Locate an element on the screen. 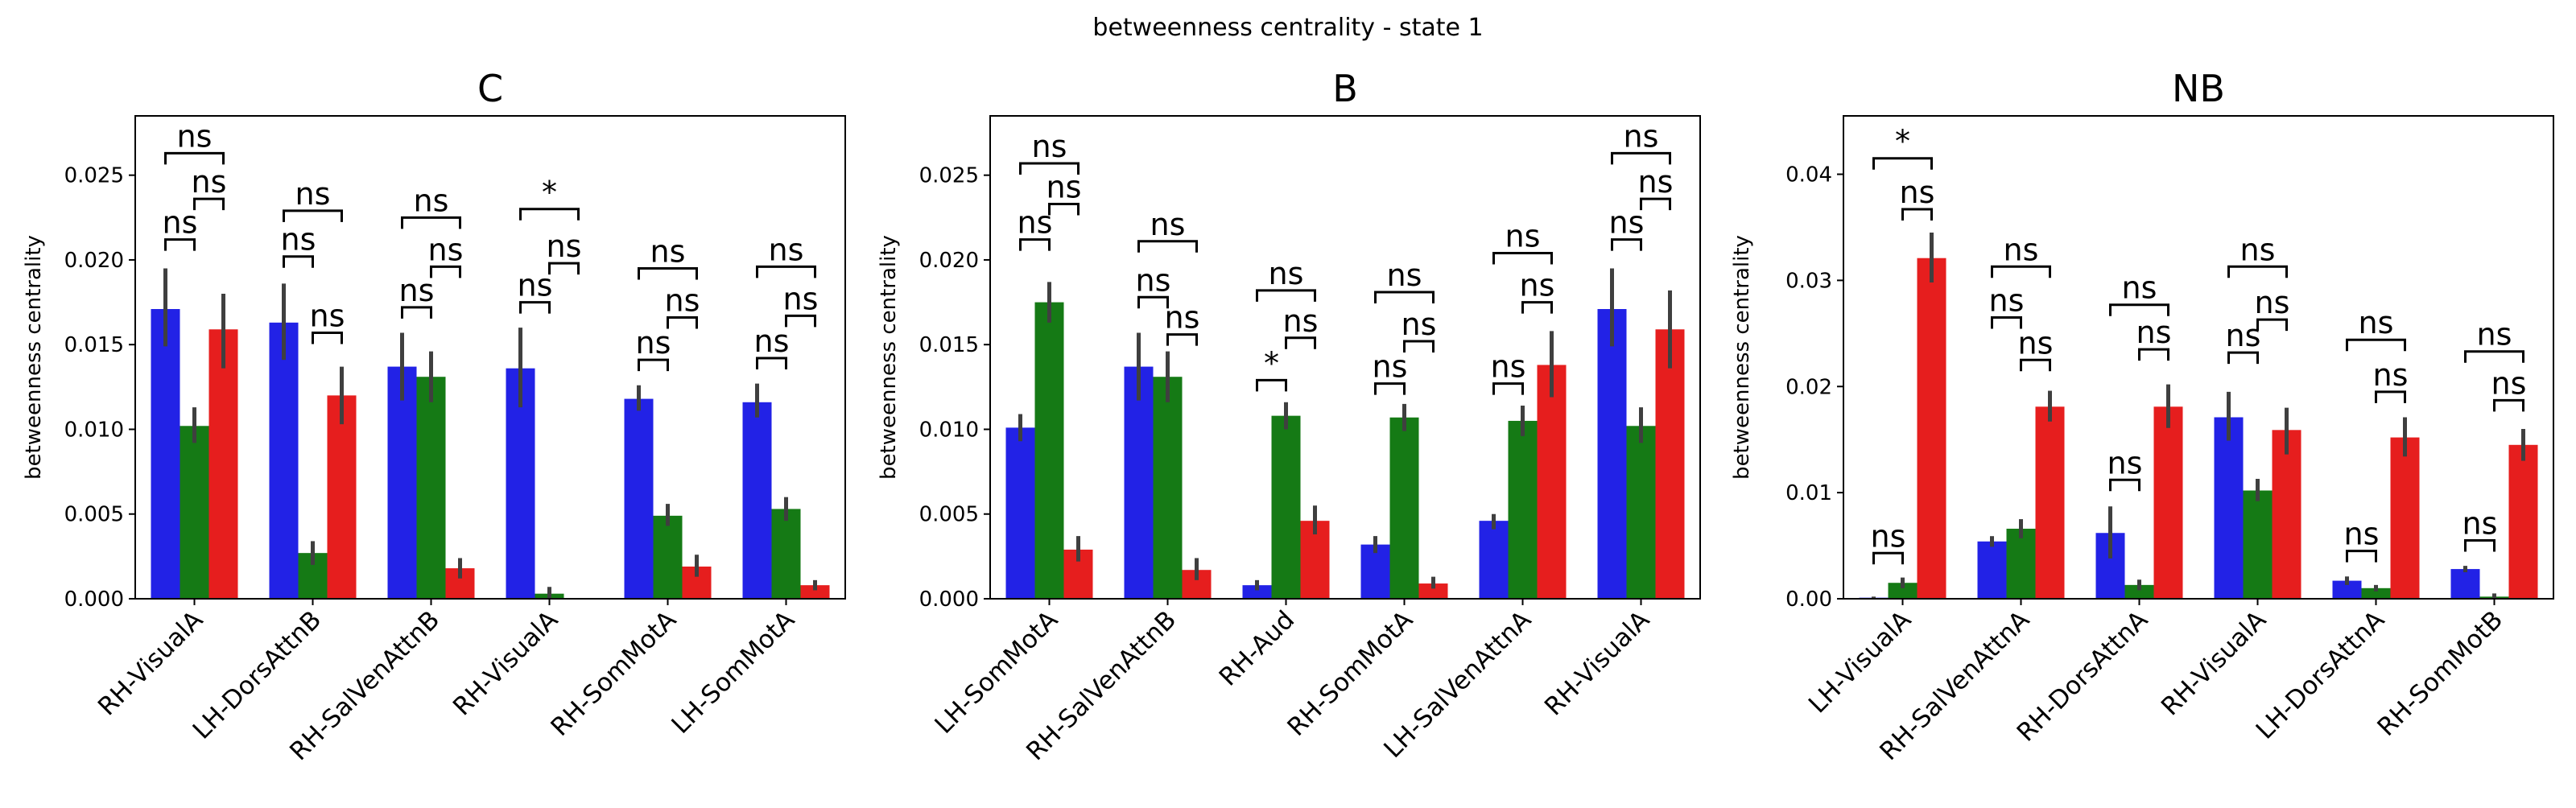 The width and height of the screenshot is (2576, 808). y-tick-label: 0.02 is located at coordinates (1808, 387).